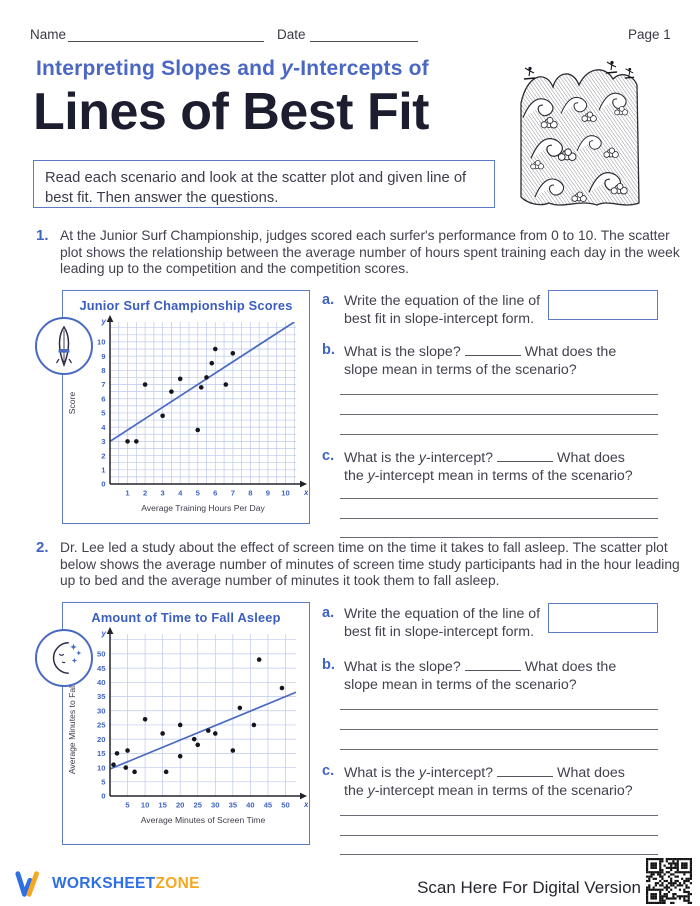  What do you see at coordinates (101, 654) in the screenshot?
I see `svg-text: 50` at bounding box center [101, 654].